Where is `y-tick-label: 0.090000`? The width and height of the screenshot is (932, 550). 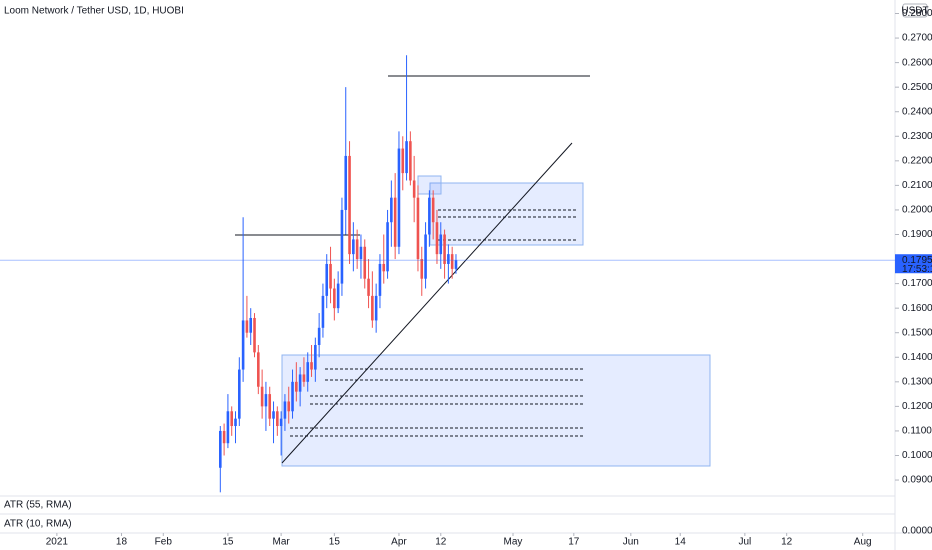 y-tick-label: 0.090000 is located at coordinates (917, 480).